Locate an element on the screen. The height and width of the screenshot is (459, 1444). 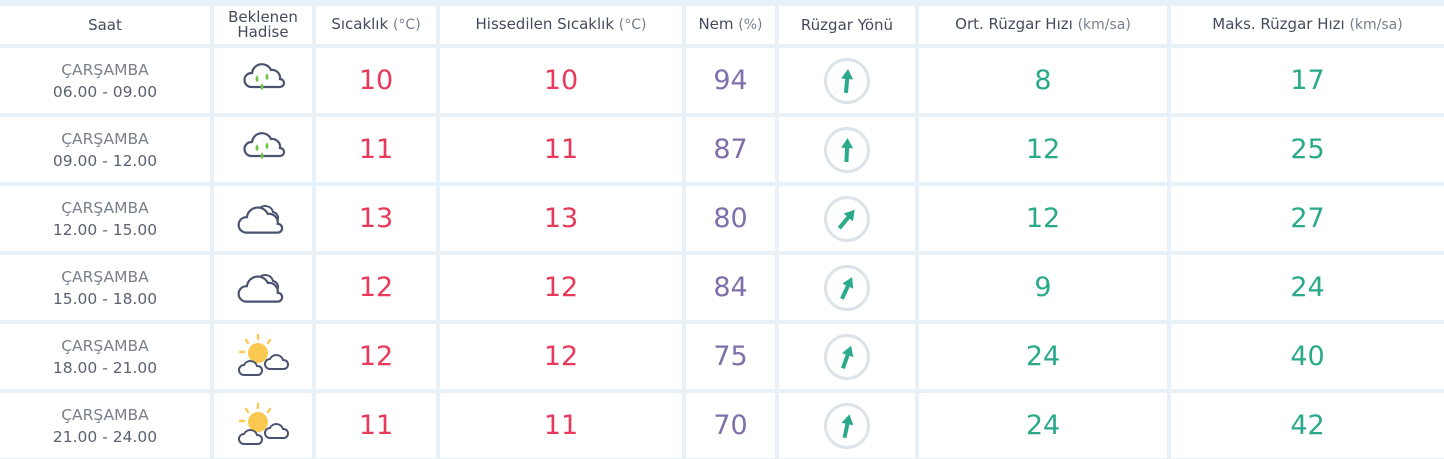
max-wind-cell: 40 is located at coordinates (1307, 356).